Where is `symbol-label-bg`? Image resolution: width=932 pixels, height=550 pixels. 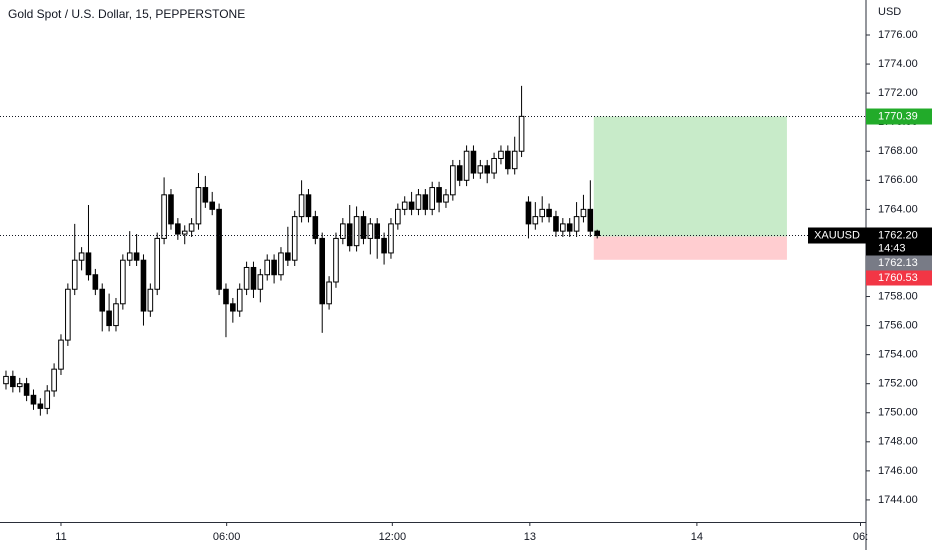
symbol-label-bg is located at coordinates (837, 235).